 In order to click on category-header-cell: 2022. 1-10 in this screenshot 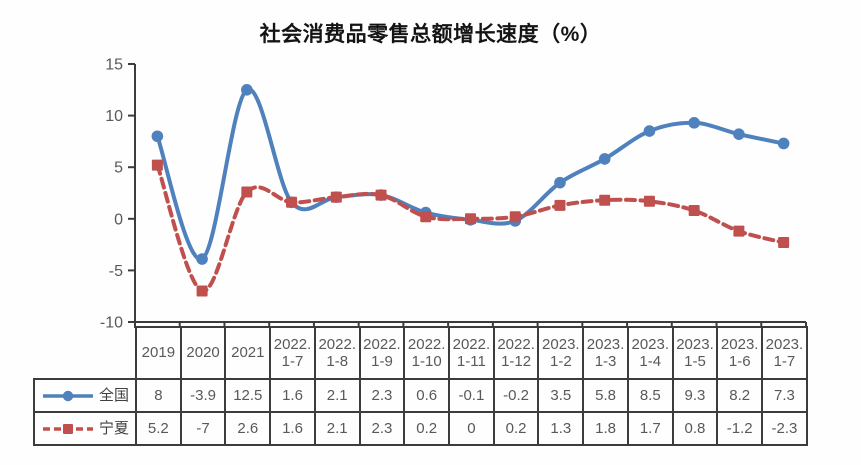, I will do `click(427, 353)`.